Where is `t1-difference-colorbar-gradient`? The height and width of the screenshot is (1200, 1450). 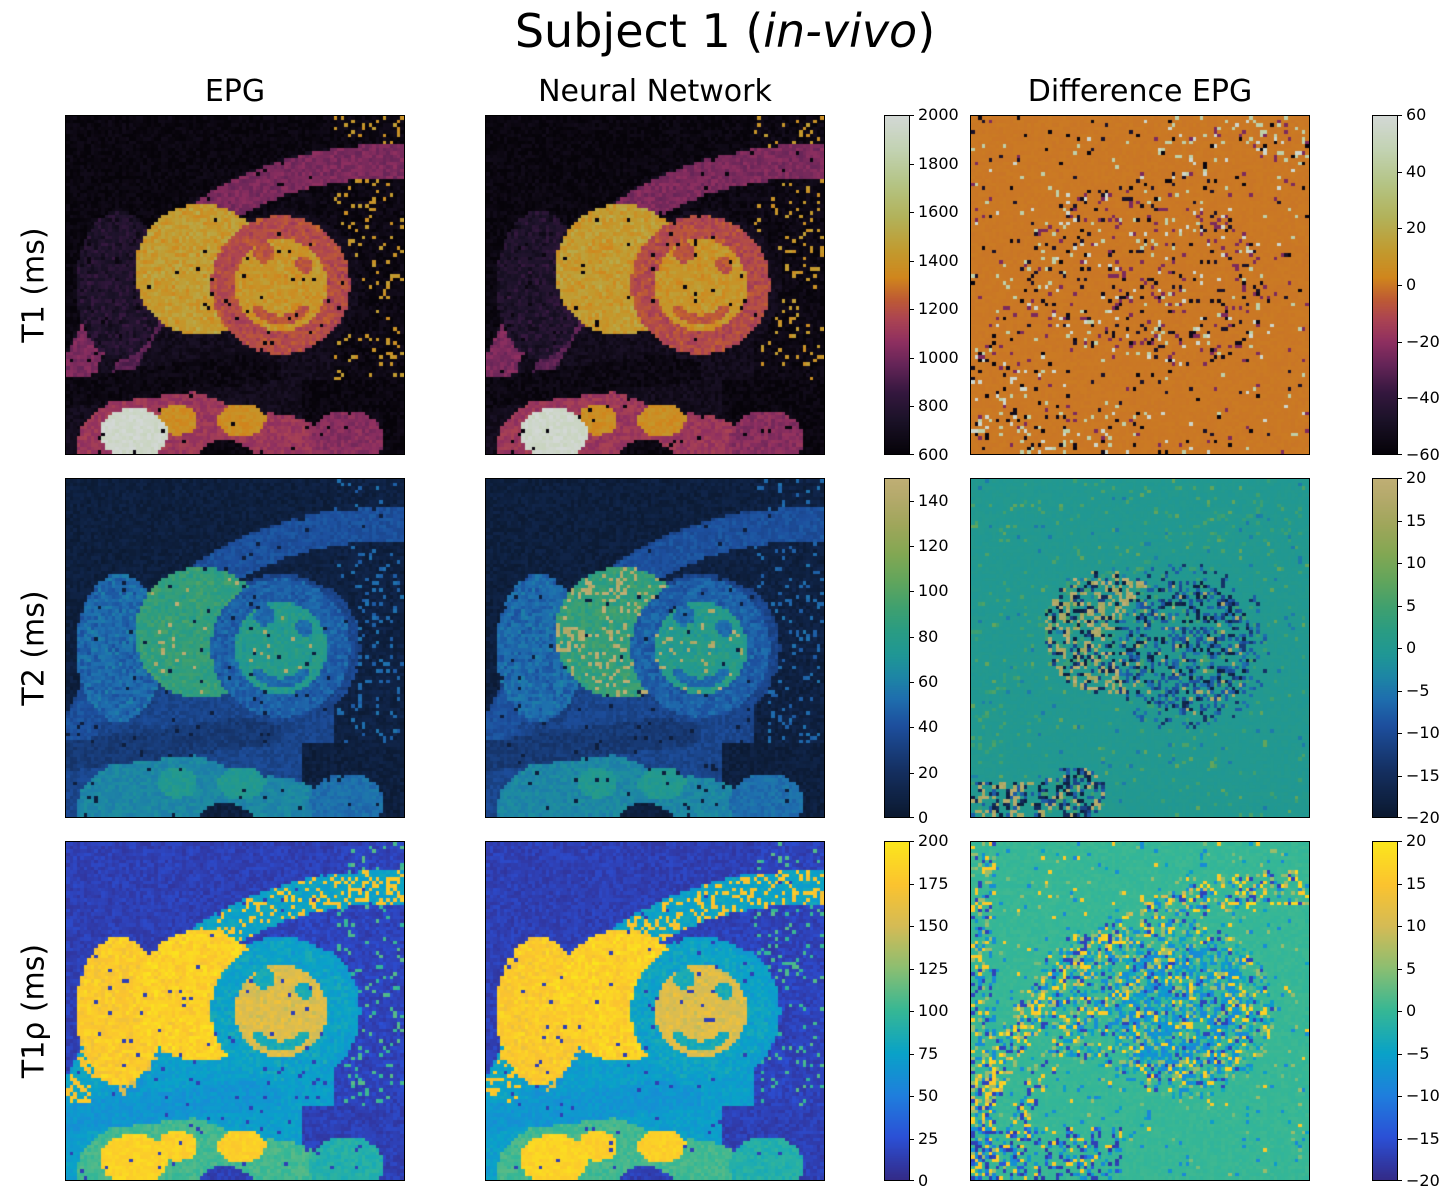
t1-difference-colorbar-gradient is located at coordinates (1385, 285).